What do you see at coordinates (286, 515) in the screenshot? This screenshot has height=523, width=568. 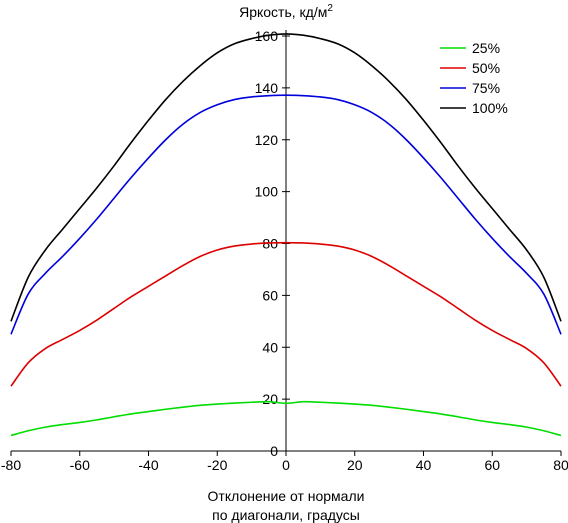 I see `x-axis-title-line2: по диагонали, градусы` at bounding box center [286, 515].